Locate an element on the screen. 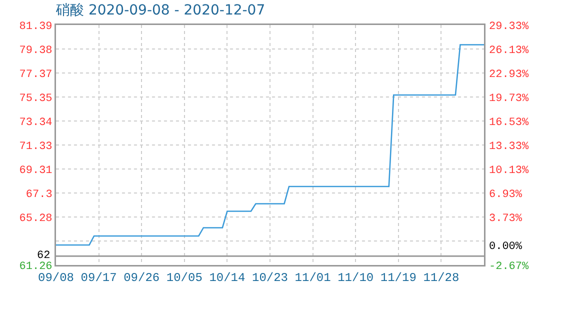 The width and height of the screenshot is (563, 310). y2-tick-label: -2.67% is located at coordinates (509, 266).